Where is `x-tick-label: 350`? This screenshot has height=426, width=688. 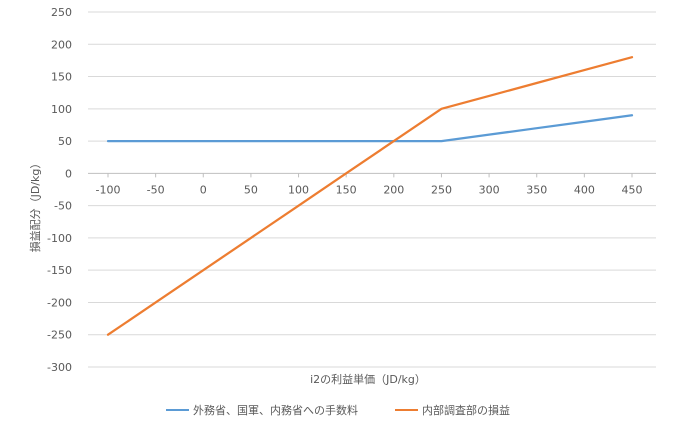
x-tick-label: 350 is located at coordinates (536, 189).